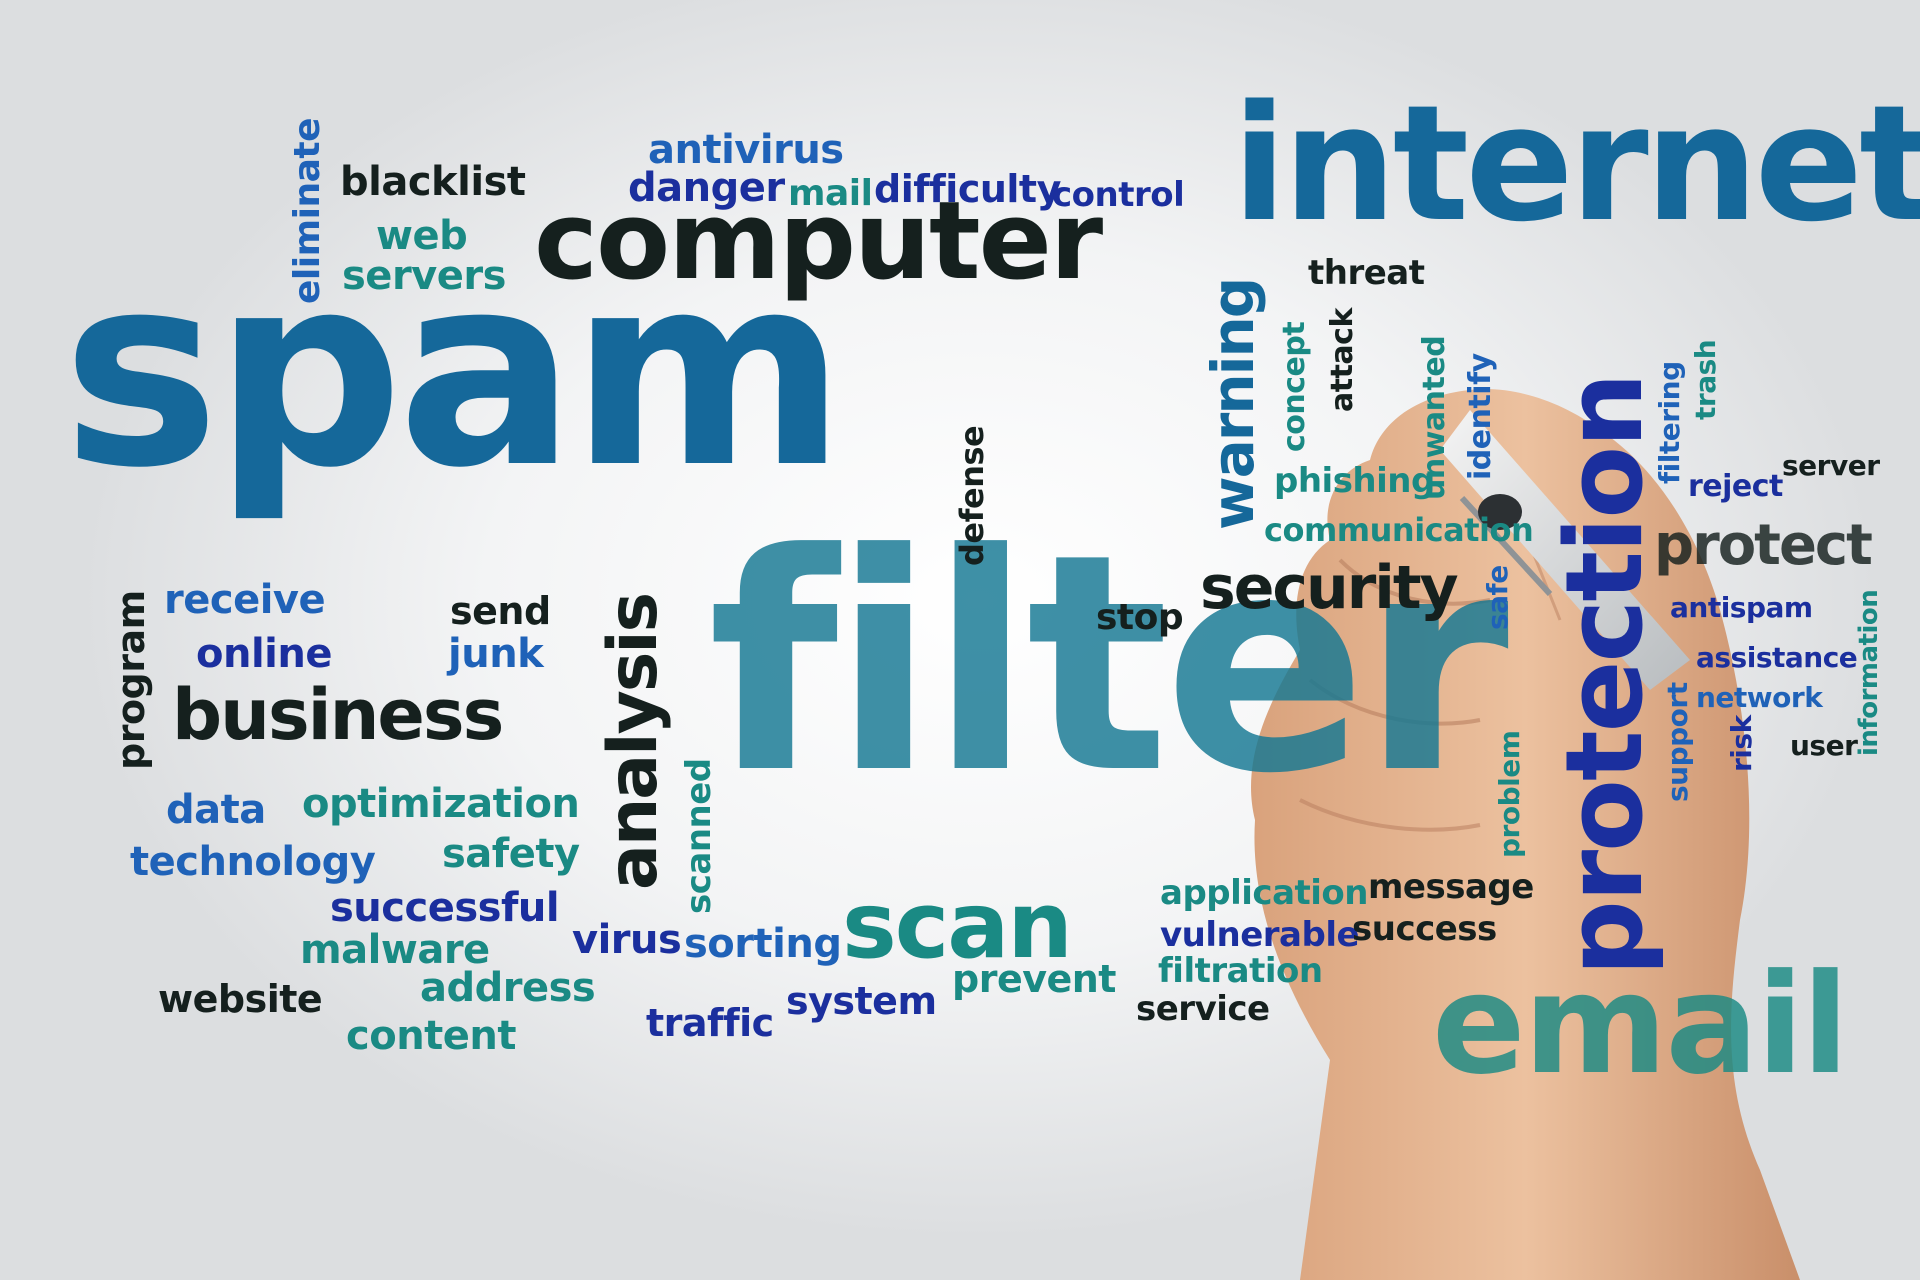 Image resolution: width=1920 pixels, height=1280 pixels. What do you see at coordinates (967, 189) in the screenshot?
I see `word-difficulty: difficulty` at bounding box center [967, 189].